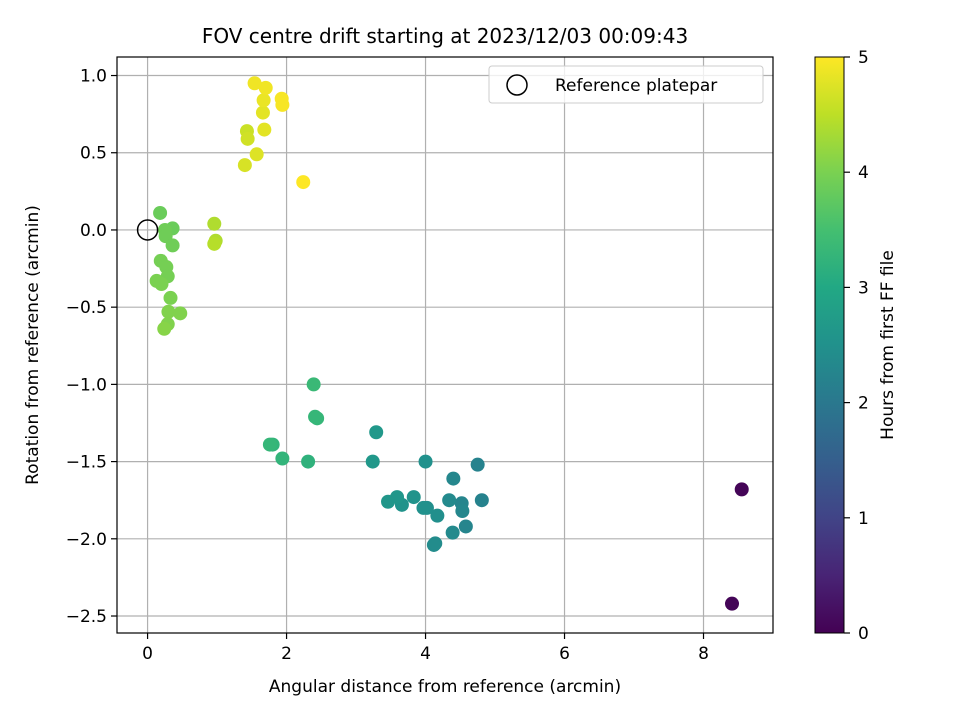 The height and width of the screenshot is (720, 960). Describe the element at coordinates (829, 345) in the screenshot. I see `colorbar-gradient` at that location.